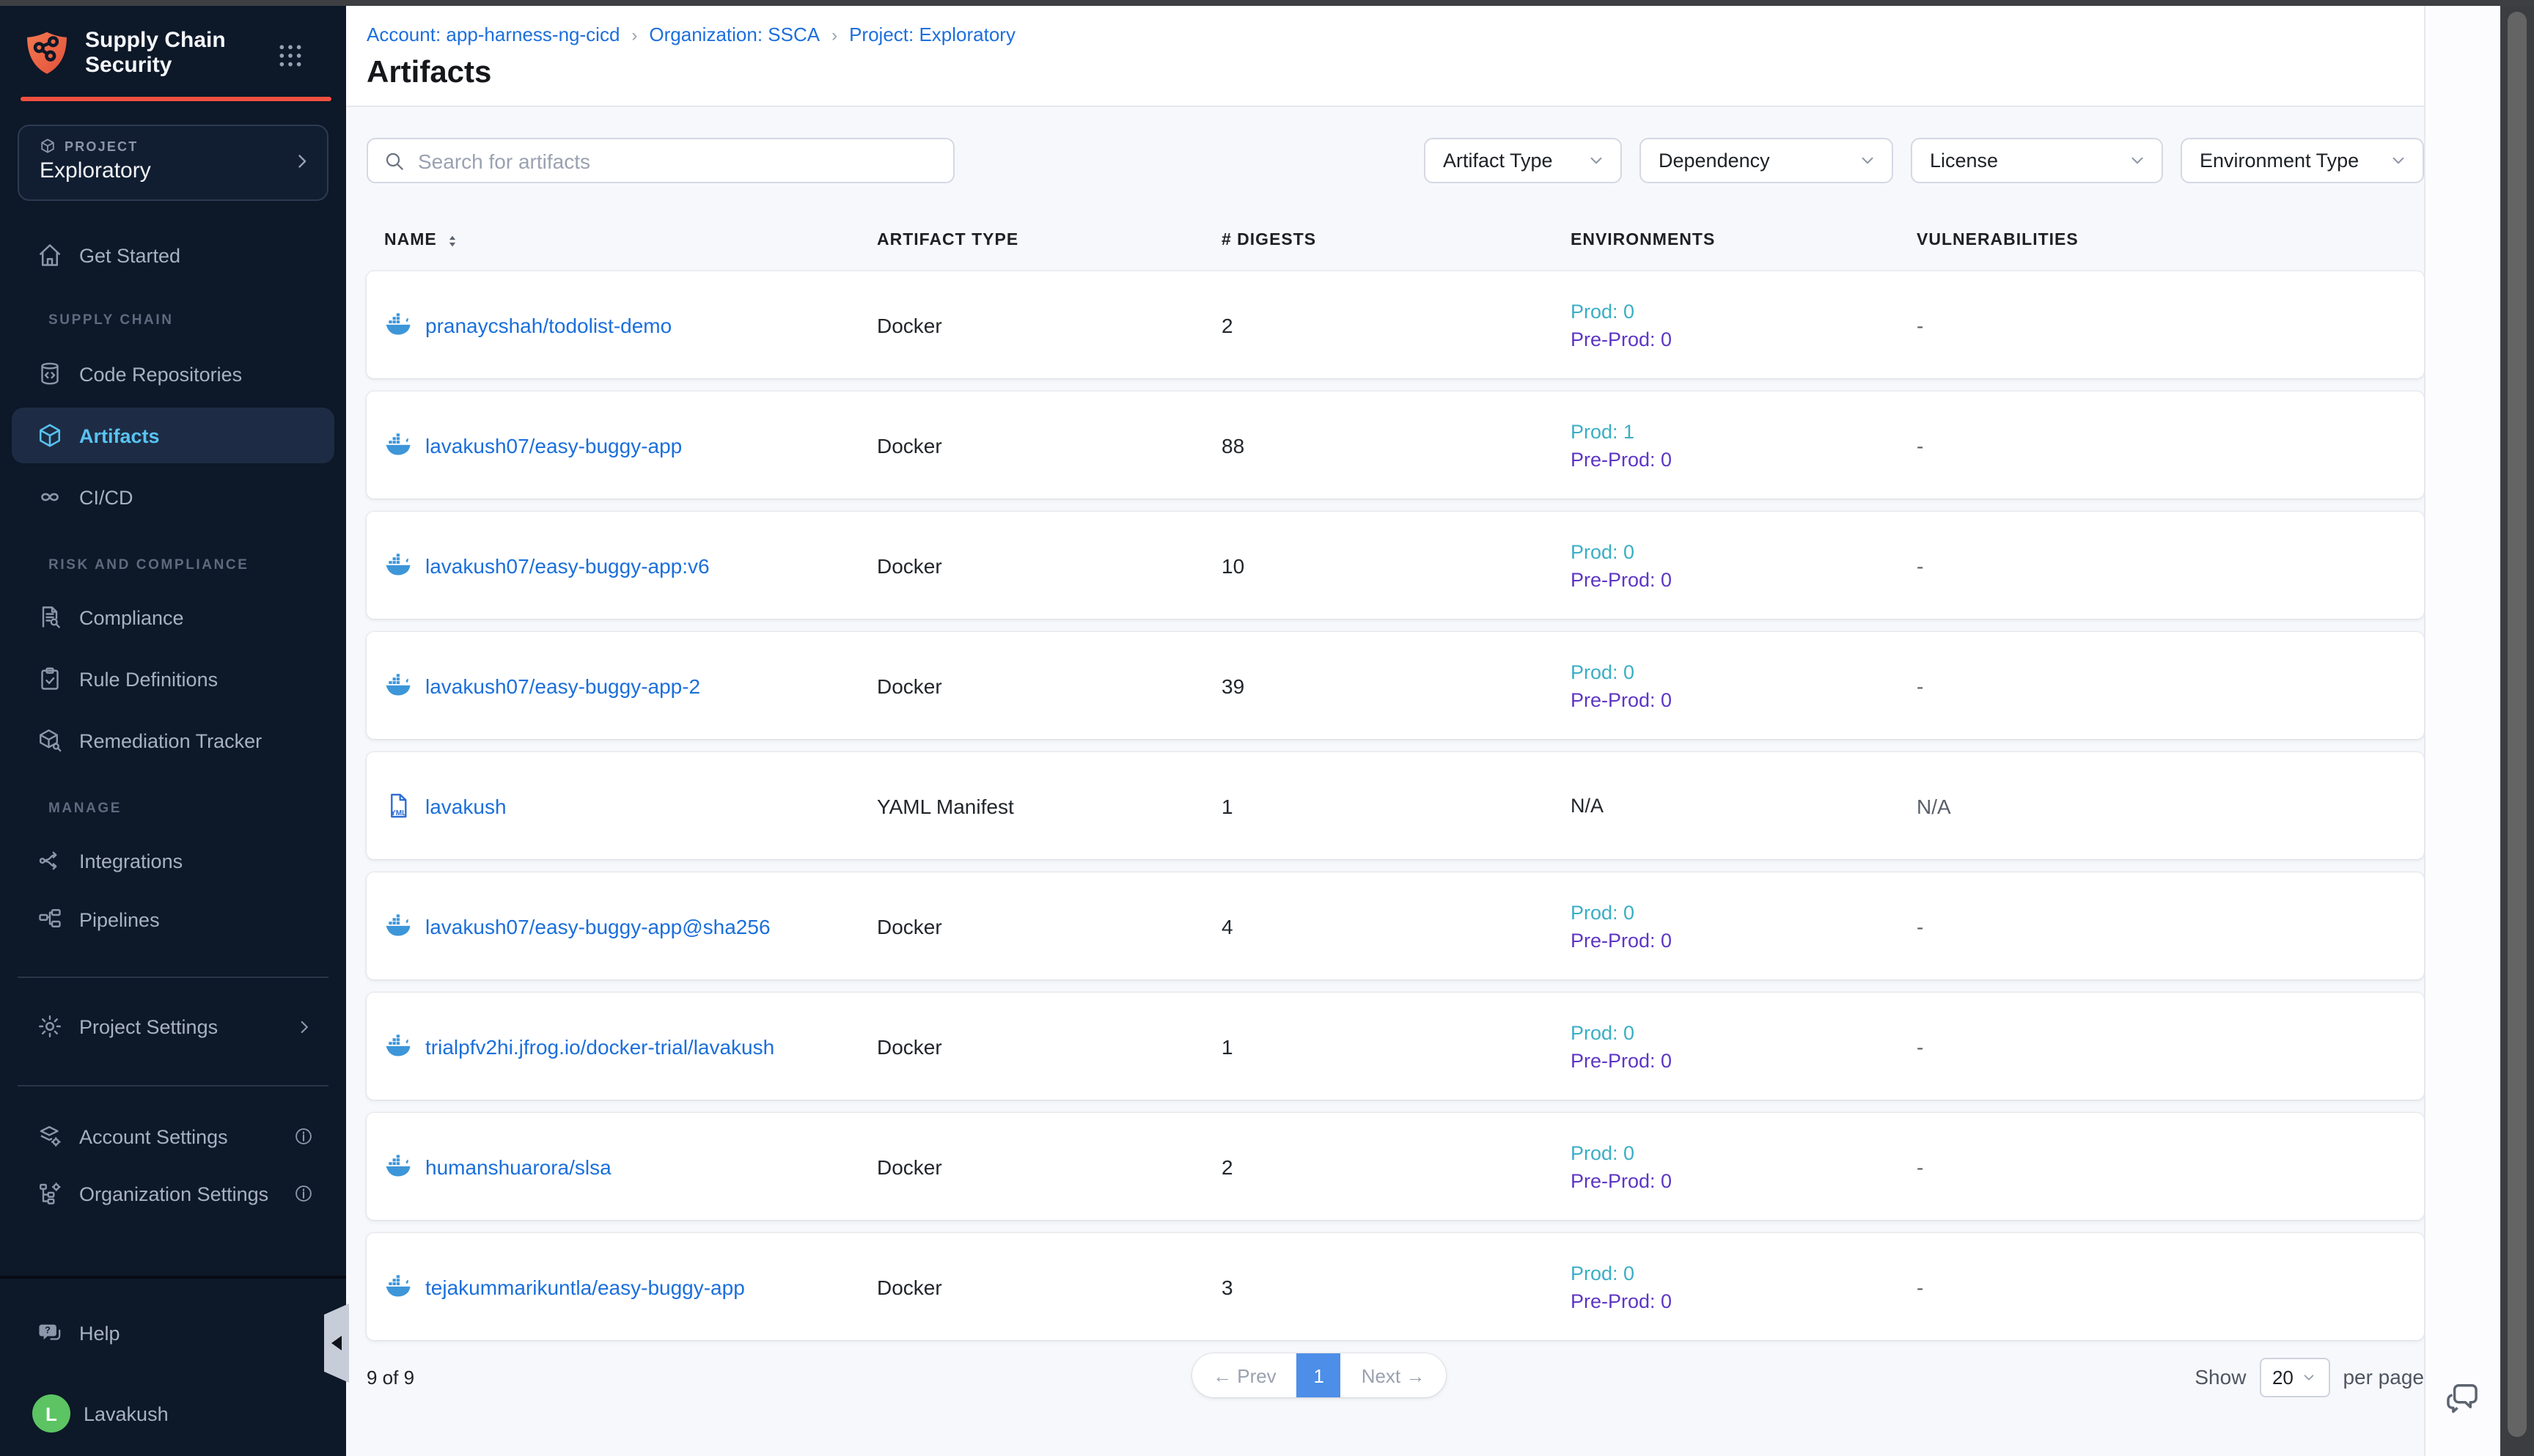  I want to click on sidebar-item-artifacts: Artifacts, so click(173, 435).